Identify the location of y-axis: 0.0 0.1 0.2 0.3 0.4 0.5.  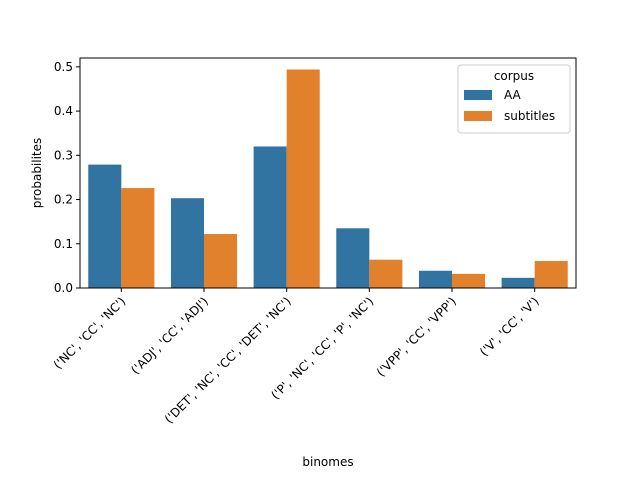
(67, 177).